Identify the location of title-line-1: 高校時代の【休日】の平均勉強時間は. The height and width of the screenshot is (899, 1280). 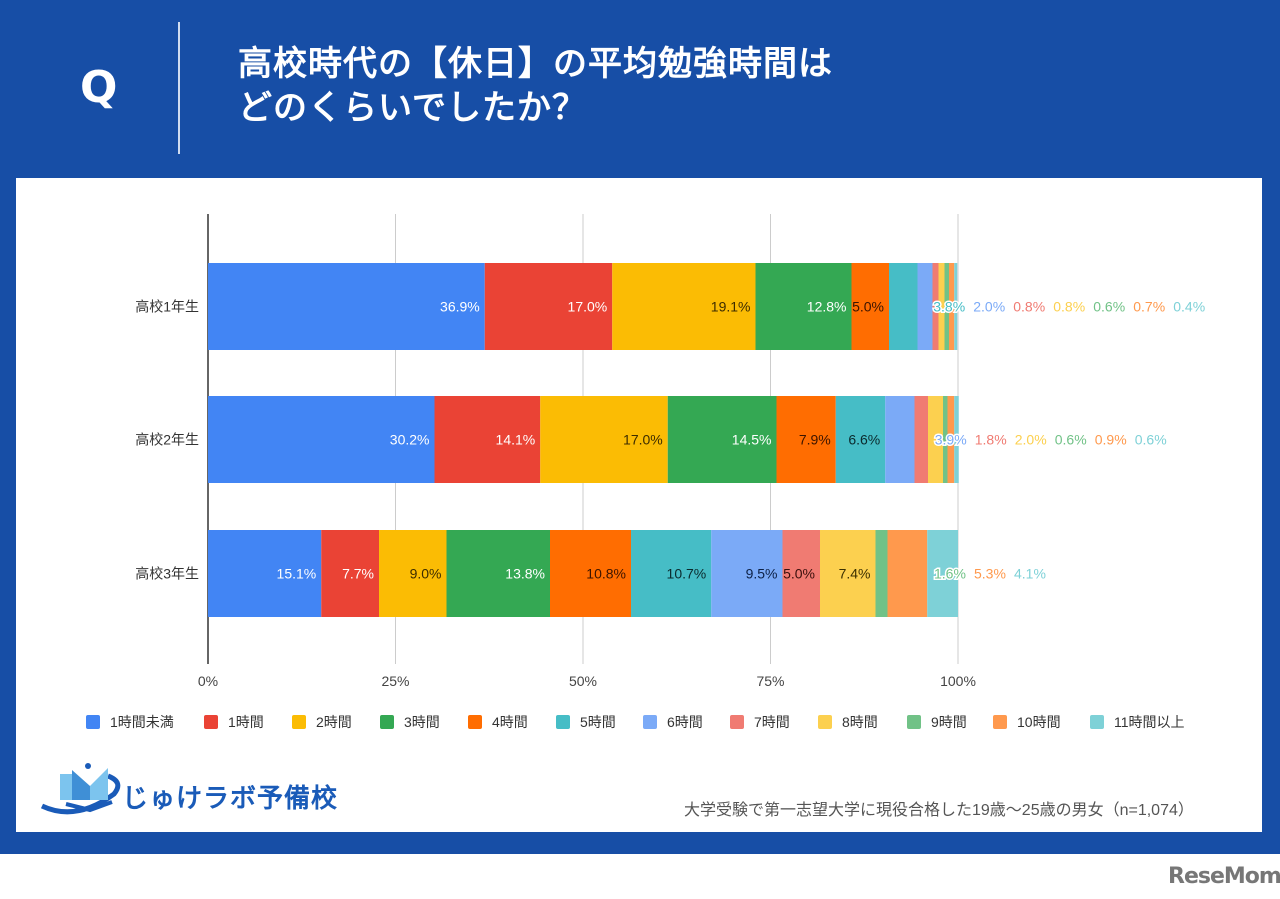
(535, 64).